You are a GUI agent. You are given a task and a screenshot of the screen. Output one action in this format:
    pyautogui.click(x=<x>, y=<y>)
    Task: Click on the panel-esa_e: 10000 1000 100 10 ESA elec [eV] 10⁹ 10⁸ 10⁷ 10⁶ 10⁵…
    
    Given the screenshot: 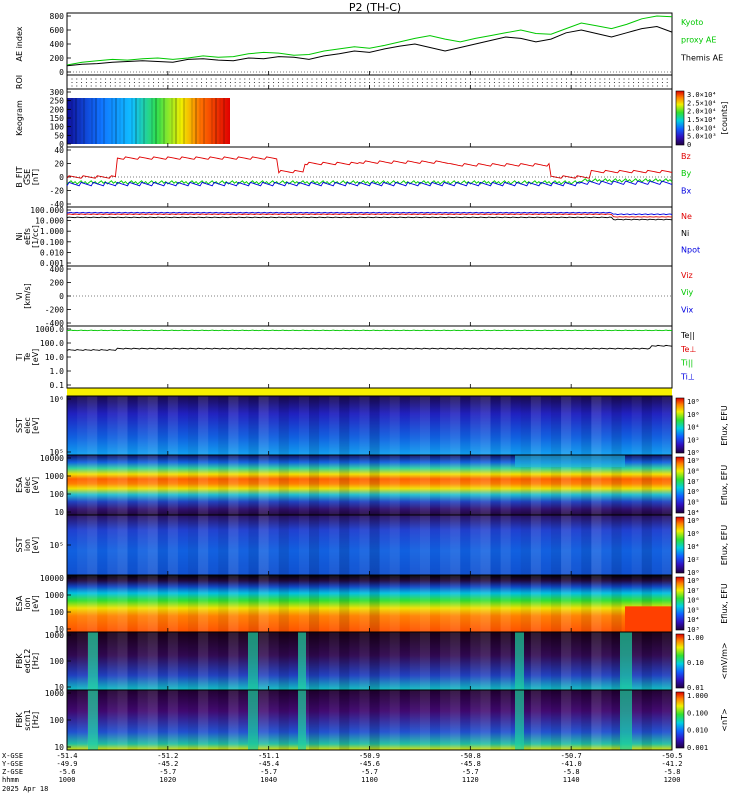 What is the action you would take?
    pyautogui.click(x=372, y=485)
    